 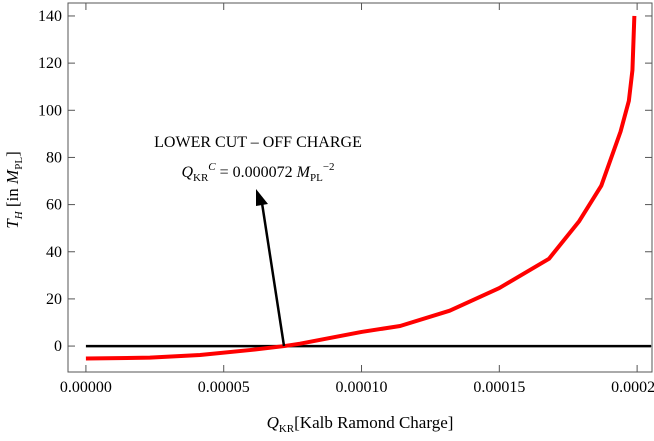 What do you see at coordinates (12, 177) in the screenshot?
I see `y-label-m: M` at bounding box center [12, 177].